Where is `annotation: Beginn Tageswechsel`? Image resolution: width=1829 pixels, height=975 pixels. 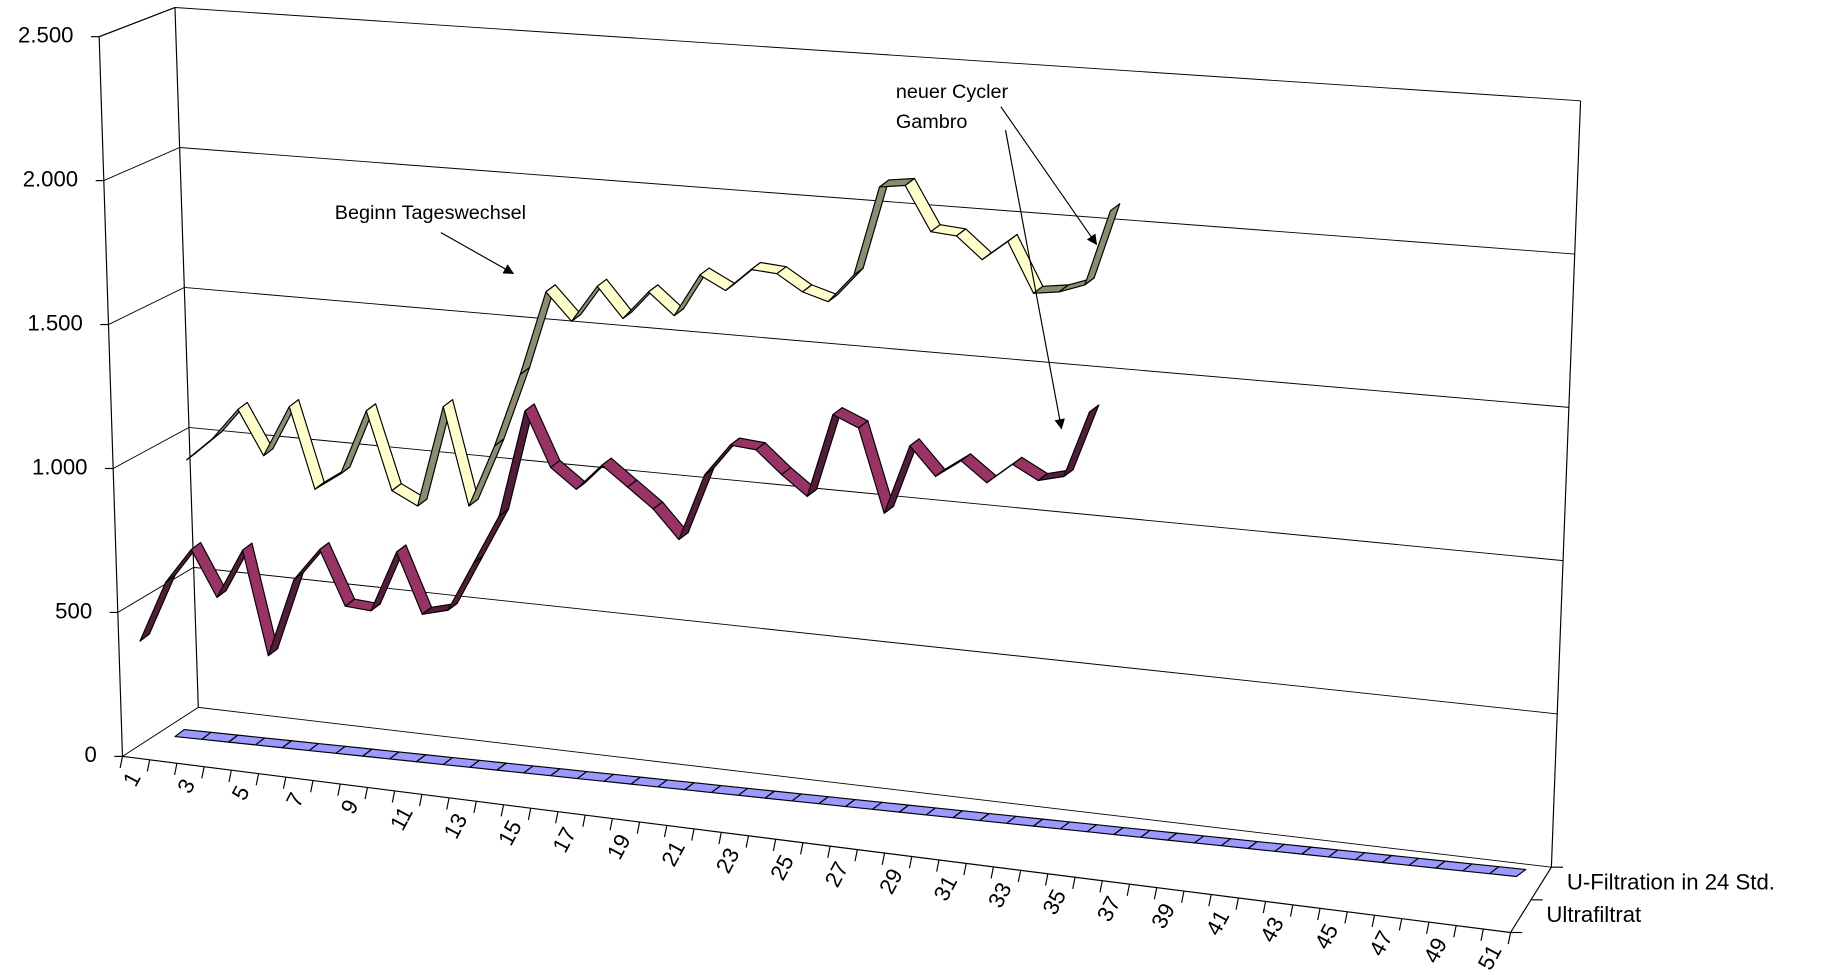
annotation: Beginn Tageswechsel is located at coordinates (430, 213).